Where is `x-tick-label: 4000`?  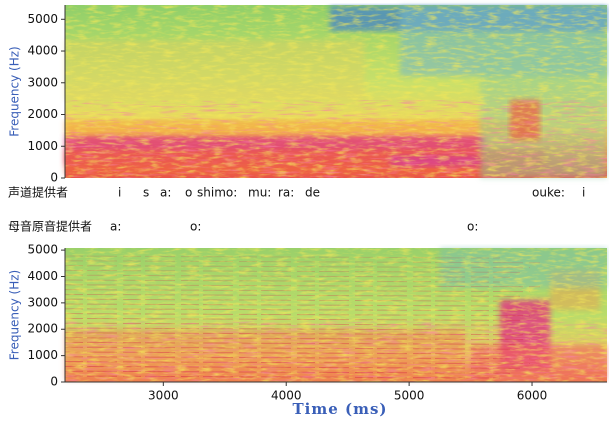 x-tick-label: 4000 is located at coordinates (286, 396).